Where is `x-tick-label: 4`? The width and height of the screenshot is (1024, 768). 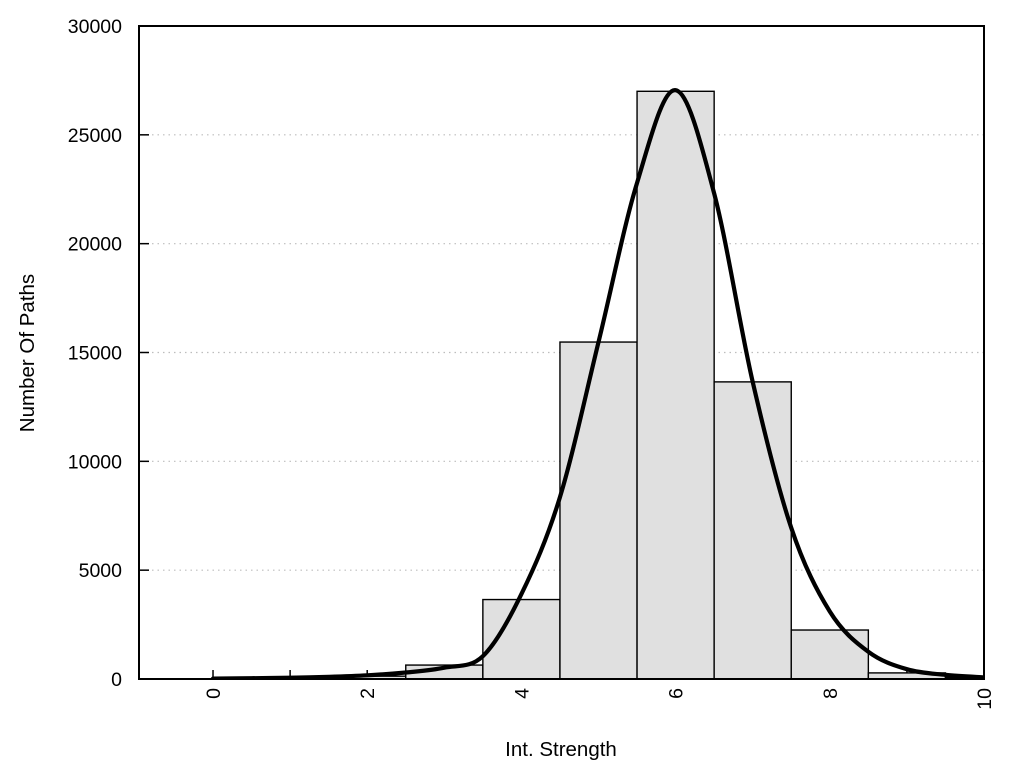 x-tick-label: 4 is located at coordinates (522, 693).